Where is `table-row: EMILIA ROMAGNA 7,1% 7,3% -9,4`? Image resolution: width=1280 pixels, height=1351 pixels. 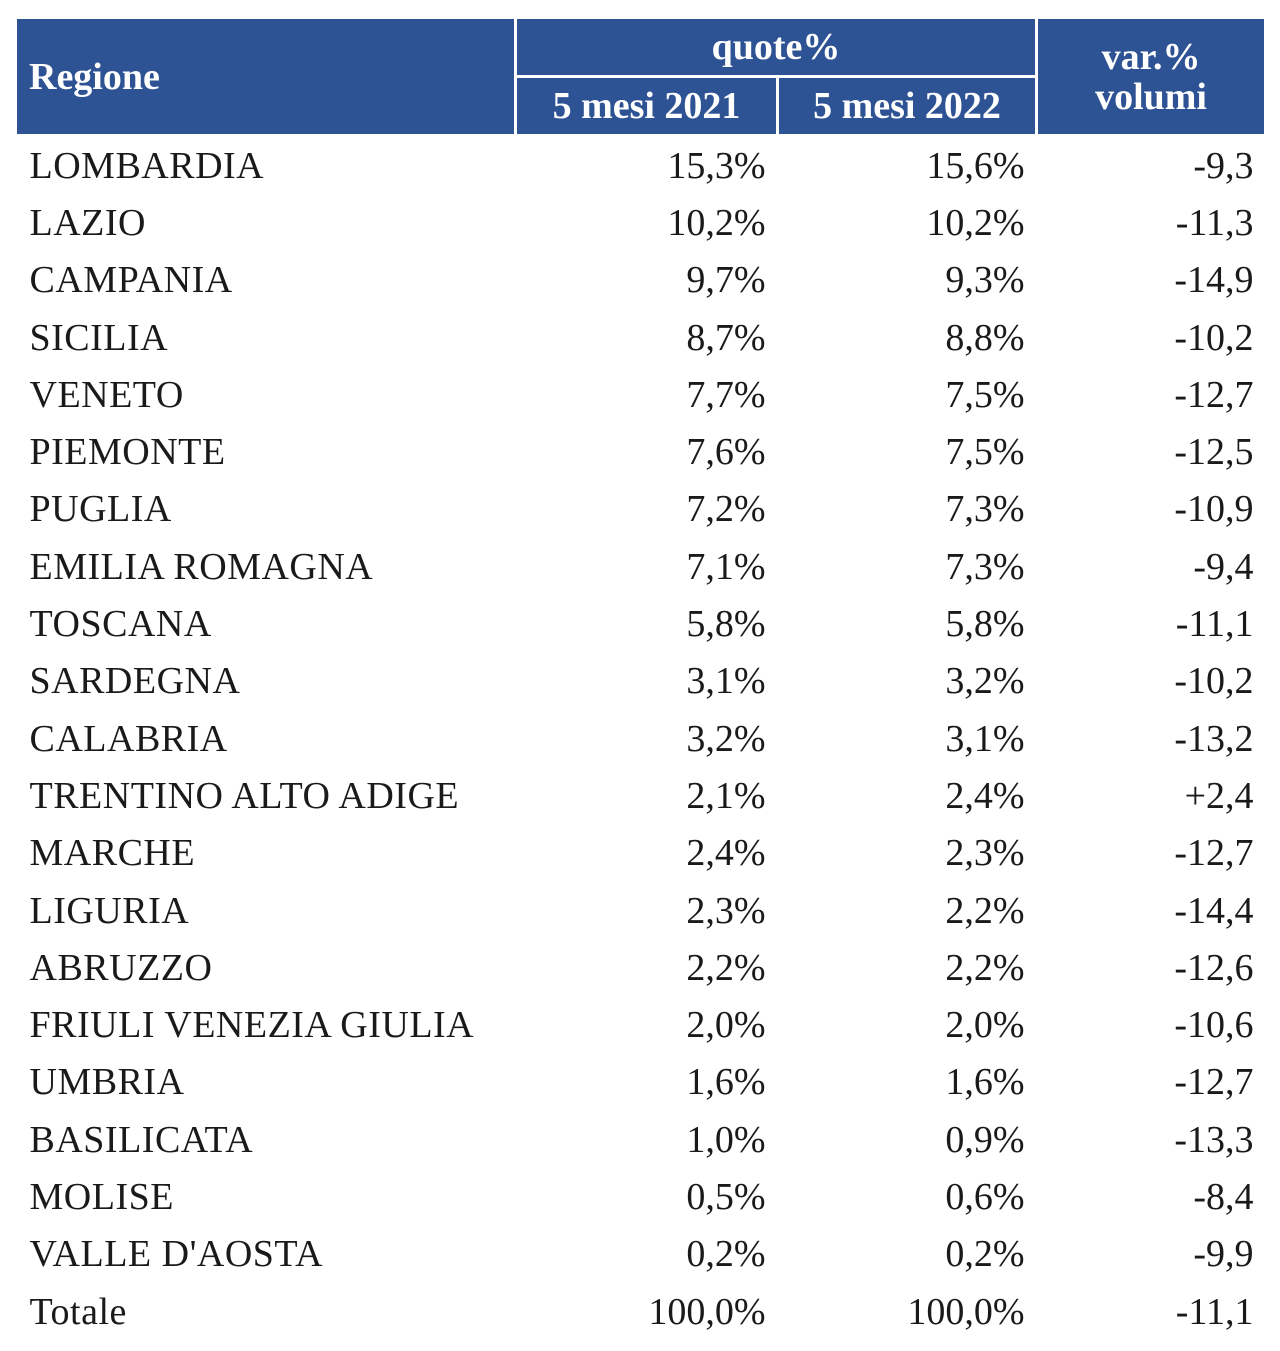 table-row: EMILIA ROMAGNA 7,1% 7,3% -9,4 is located at coordinates (641, 566).